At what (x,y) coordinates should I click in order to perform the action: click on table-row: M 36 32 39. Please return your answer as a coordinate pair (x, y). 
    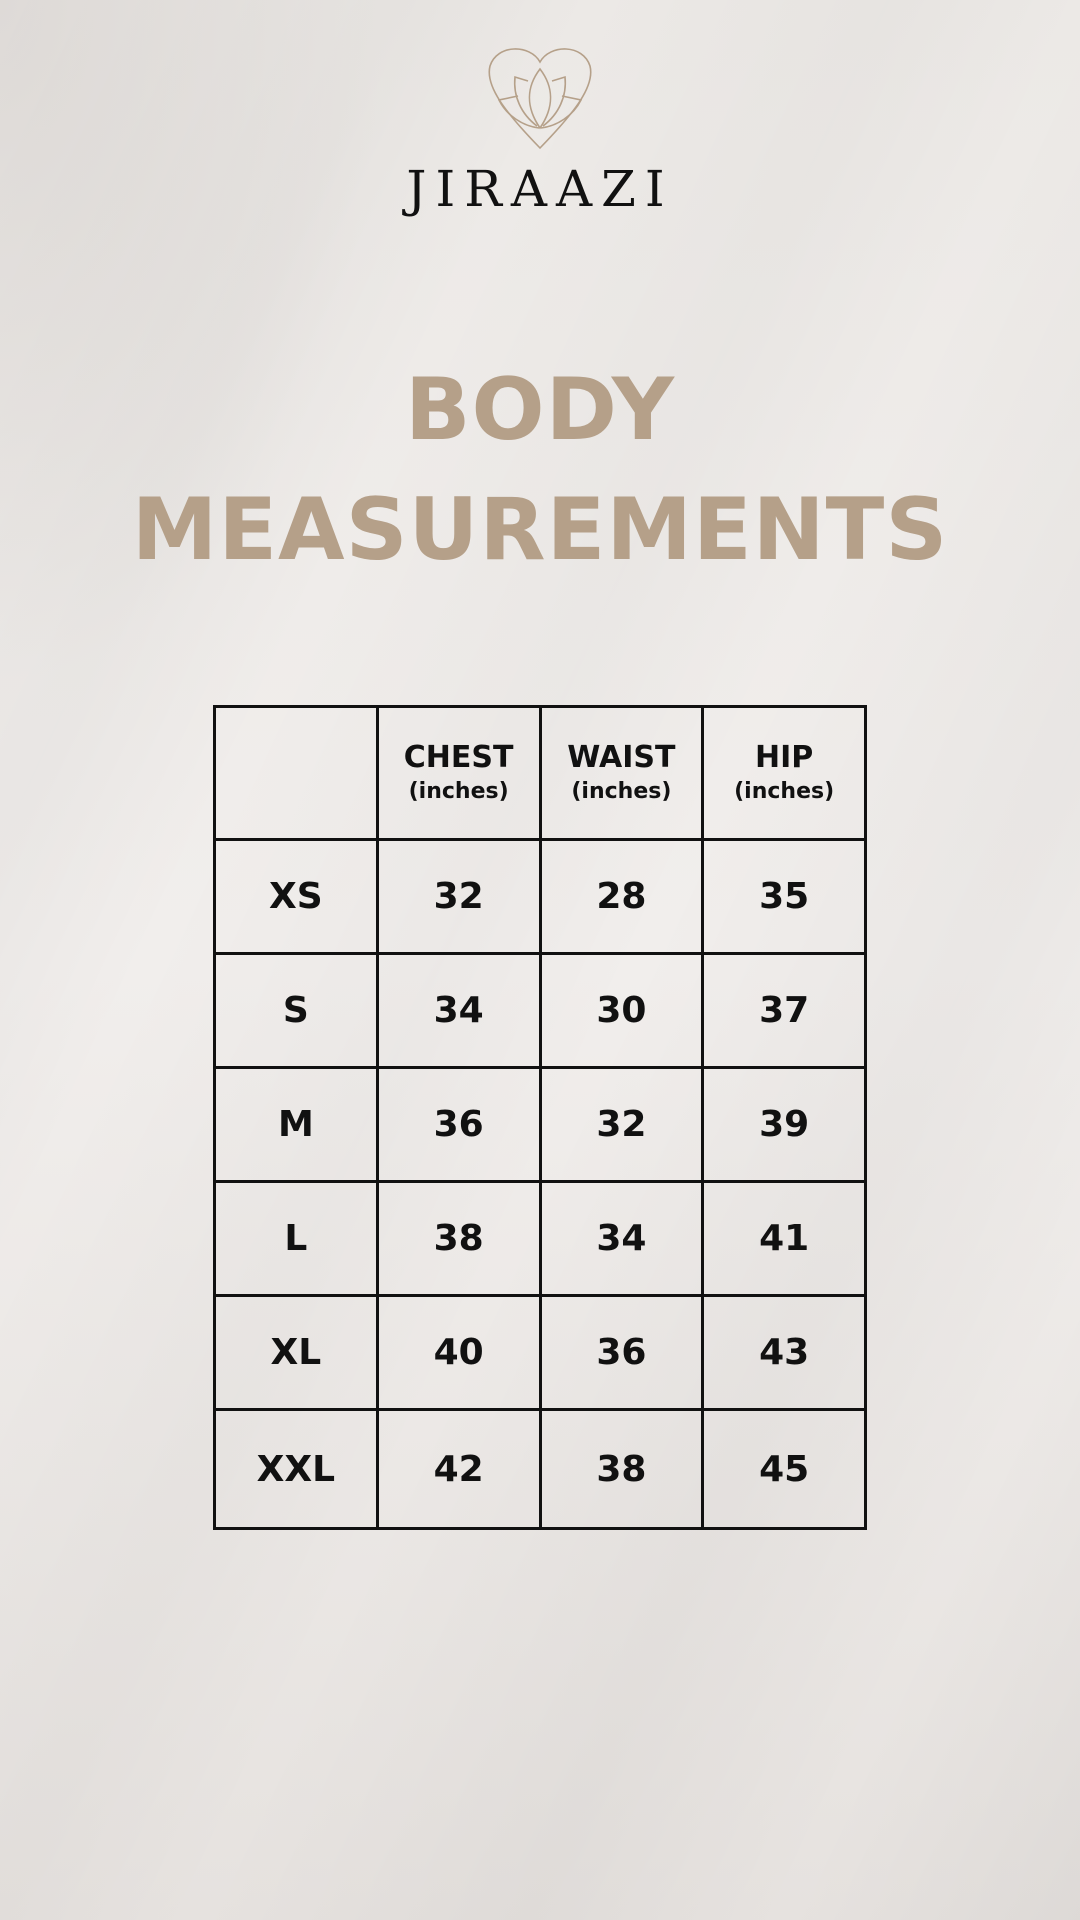
    Looking at the image, I should click on (540, 1124).